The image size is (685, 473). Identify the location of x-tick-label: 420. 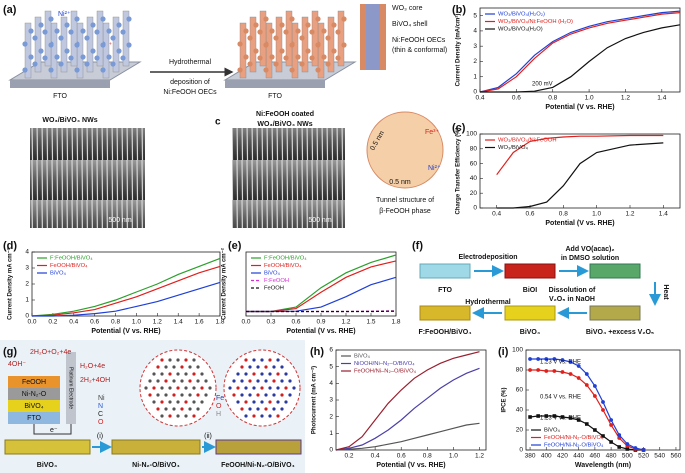
(562, 456).